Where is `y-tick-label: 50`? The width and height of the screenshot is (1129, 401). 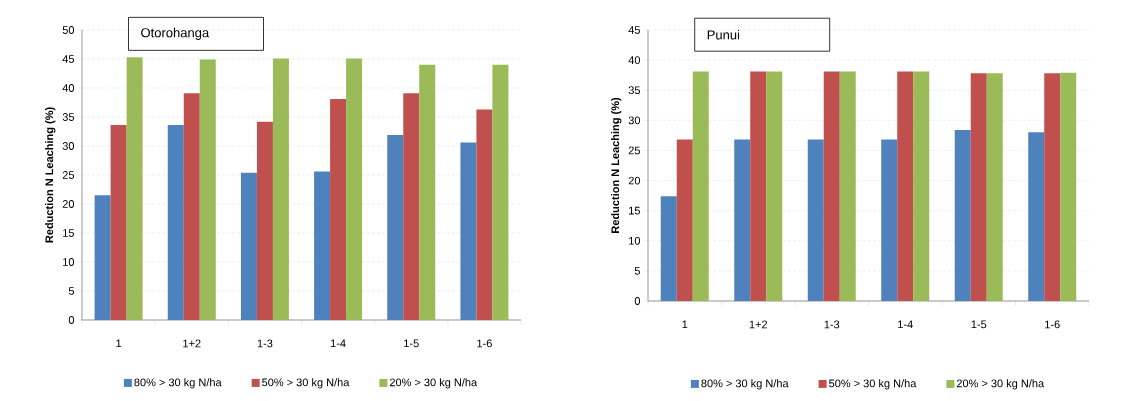
y-tick-label: 50 is located at coordinates (68, 30).